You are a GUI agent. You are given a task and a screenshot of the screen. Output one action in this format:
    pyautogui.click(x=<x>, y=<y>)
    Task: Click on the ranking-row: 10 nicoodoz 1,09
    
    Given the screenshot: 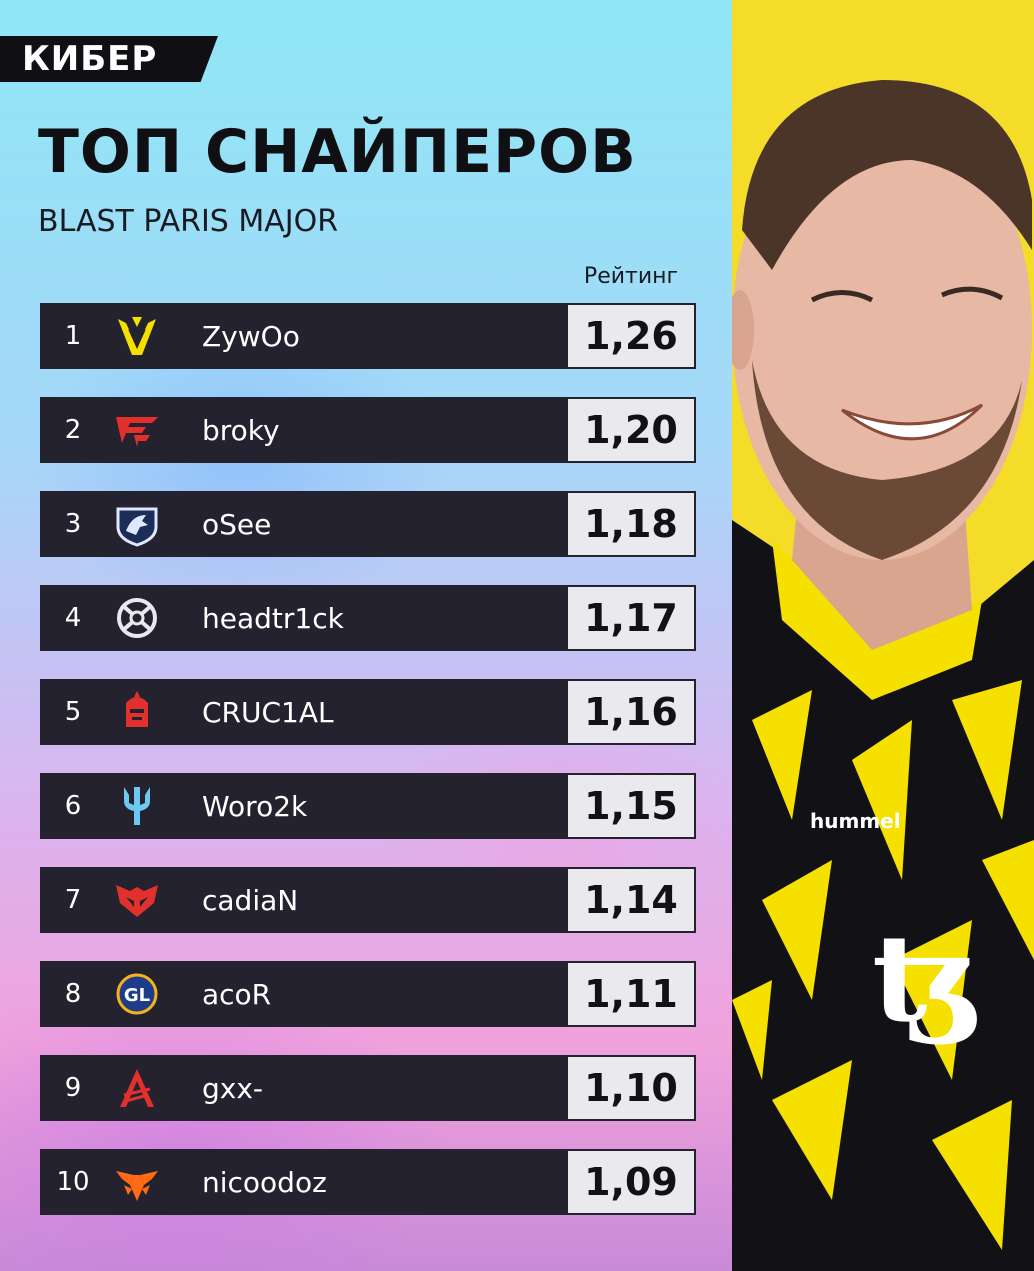 What is the action you would take?
    pyautogui.click(x=368, y=1182)
    